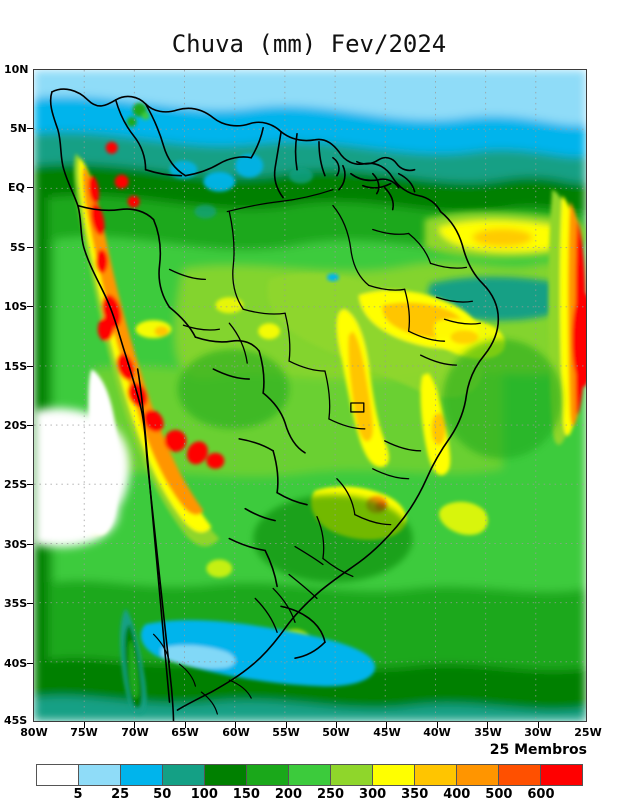 Image resolution: width=618 pixels, height=803 pixels. Describe the element at coordinates (457, 794) in the screenshot. I see `colorbar-tick-400: 400` at that location.